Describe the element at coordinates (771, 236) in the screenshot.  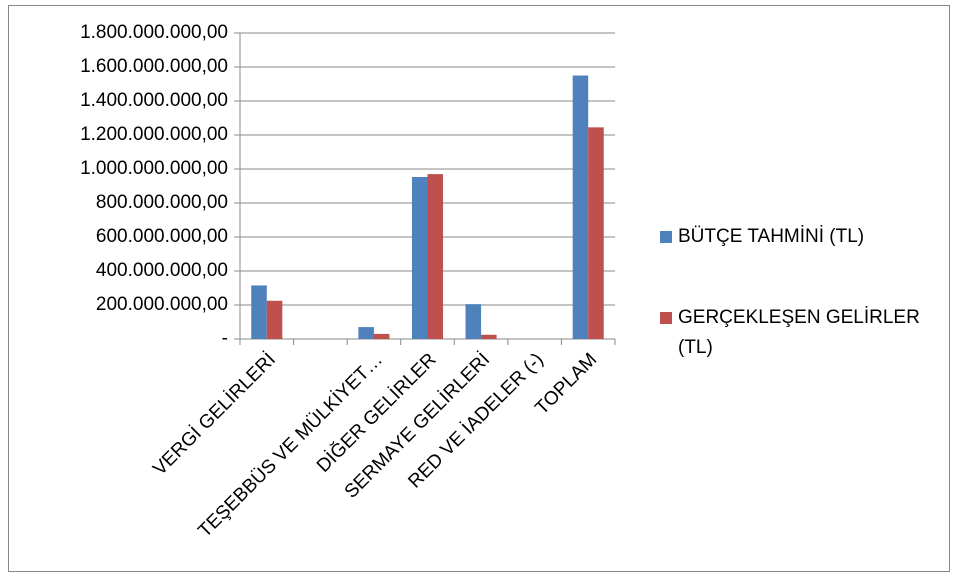
I see `legend-label: BÜTÇE TAHMİNİ (TL)` at that location.